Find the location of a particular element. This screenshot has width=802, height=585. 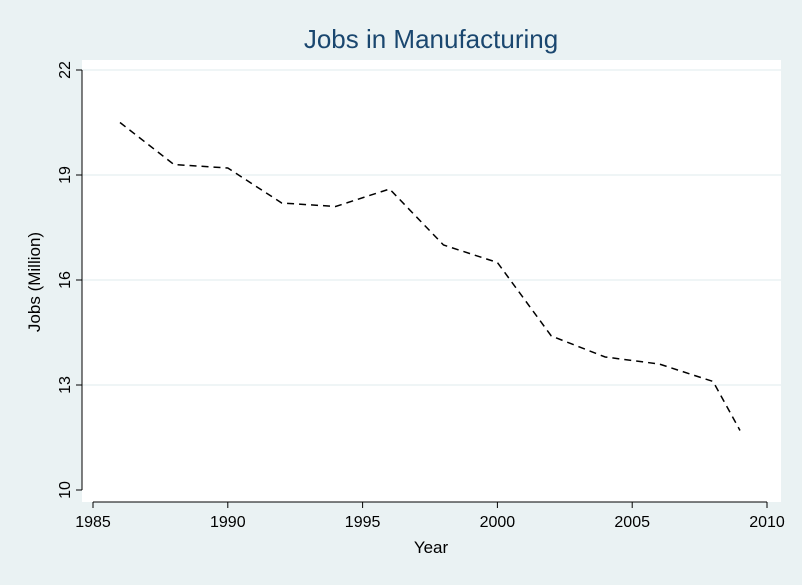

x-tick-label-3: 2000 is located at coordinates (498, 522).